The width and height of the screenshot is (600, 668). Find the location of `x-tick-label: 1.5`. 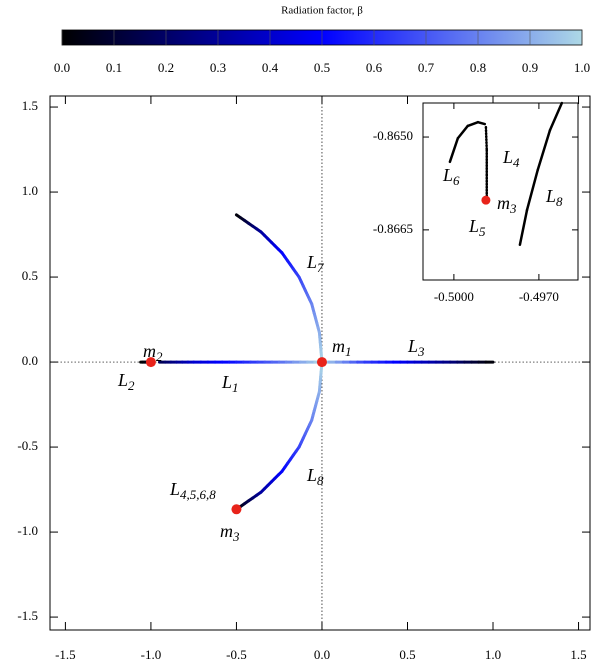

x-tick-label: 1.5 is located at coordinates (578, 654).